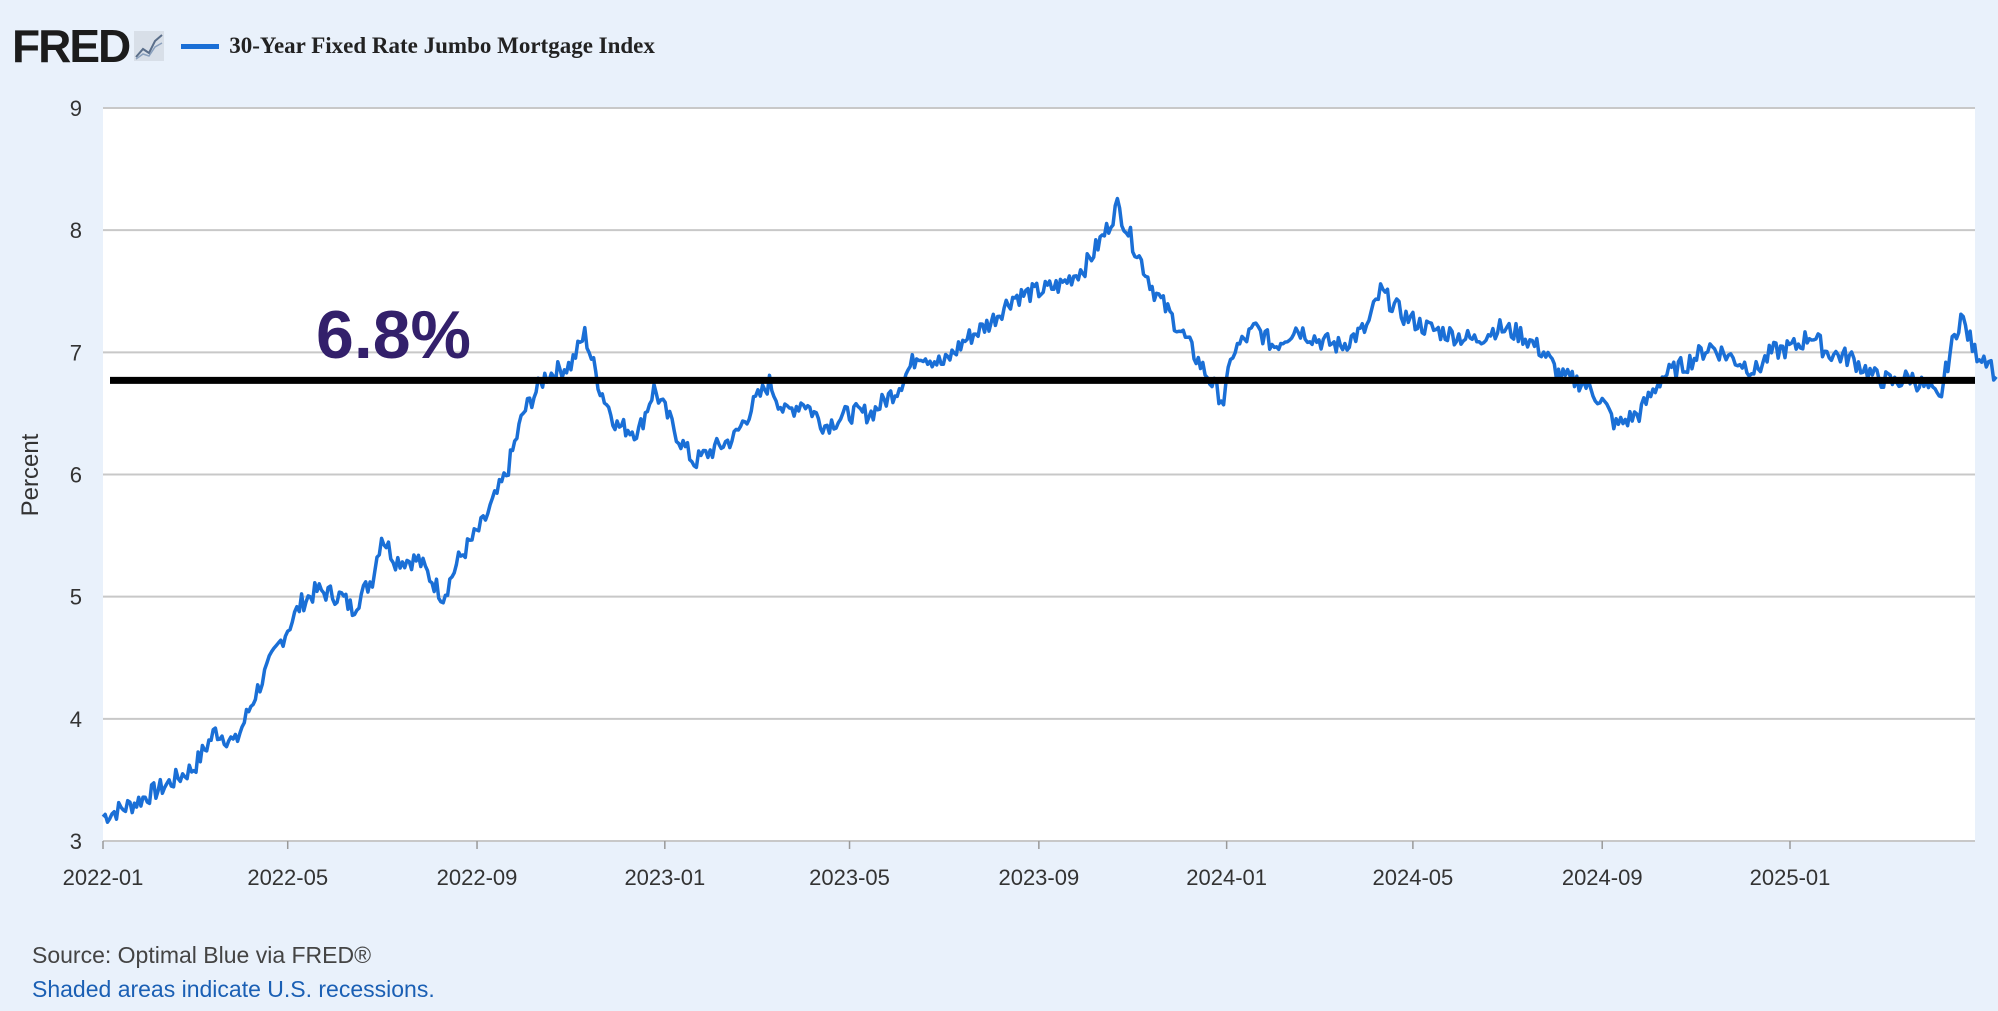 The width and height of the screenshot is (1998, 1011). What do you see at coordinates (103, 877) in the screenshot?
I see `x-tick-label: 2022-01` at bounding box center [103, 877].